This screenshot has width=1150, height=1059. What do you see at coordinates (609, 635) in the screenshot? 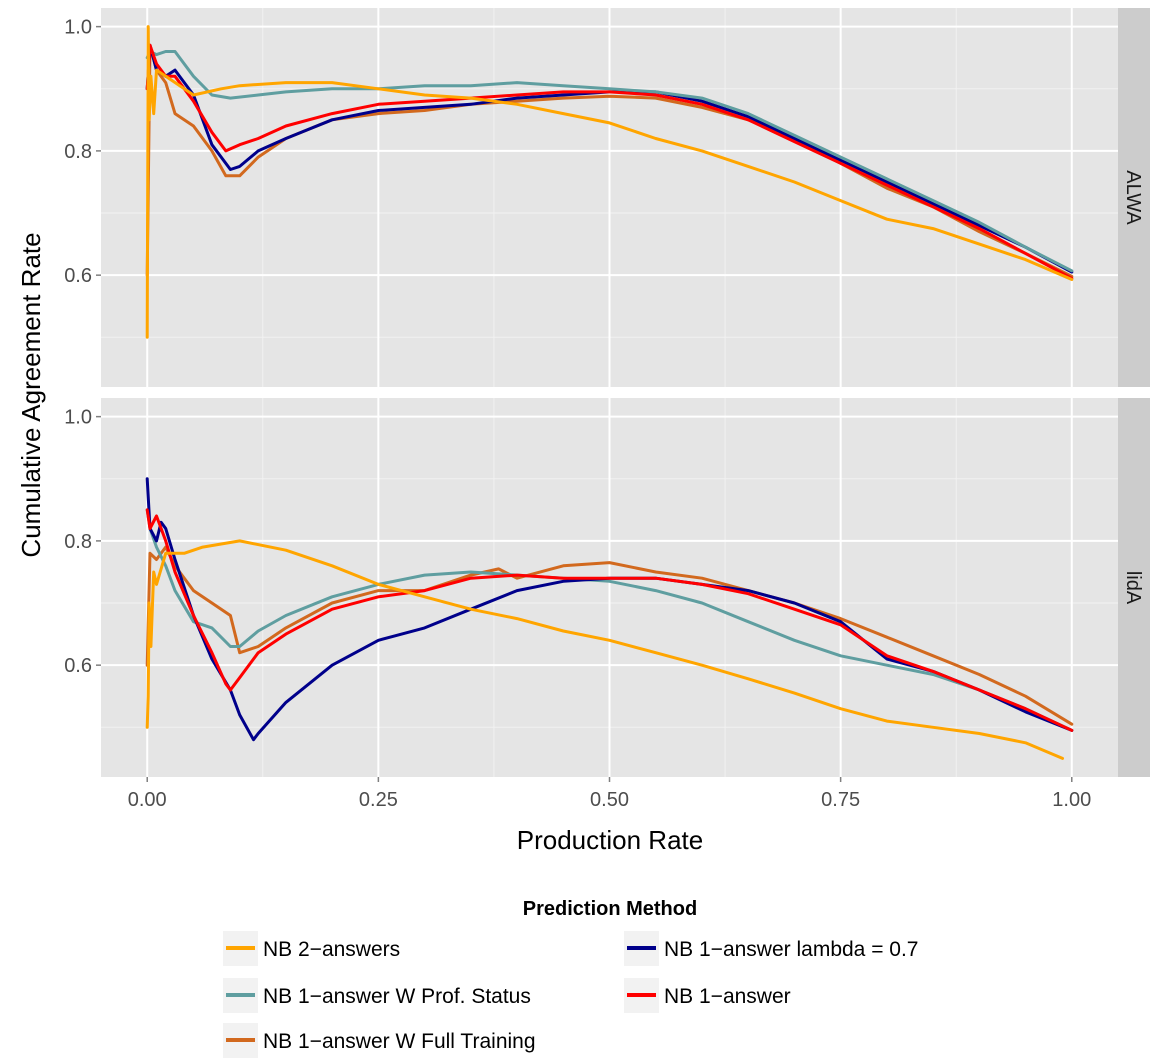
I see `series-line` at bounding box center [609, 635].